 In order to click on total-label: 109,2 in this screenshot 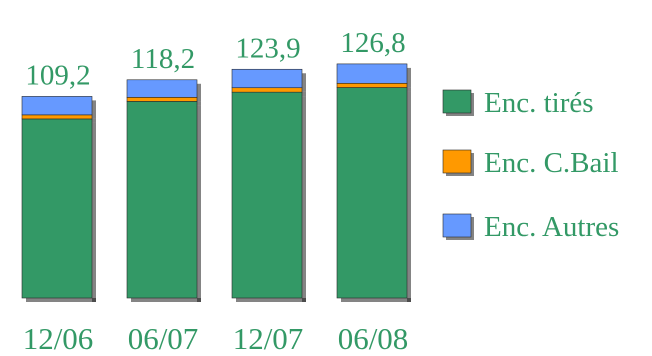, I will do `click(57, 75)`.